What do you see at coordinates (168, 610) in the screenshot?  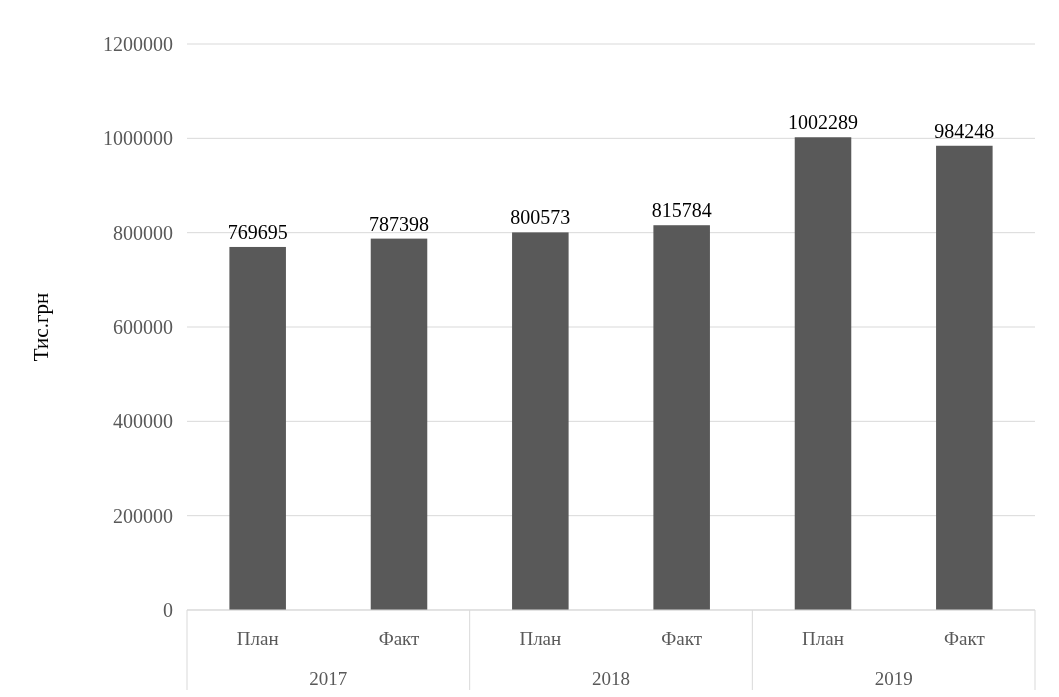 I see `y-tick-label: 0` at bounding box center [168, 610].